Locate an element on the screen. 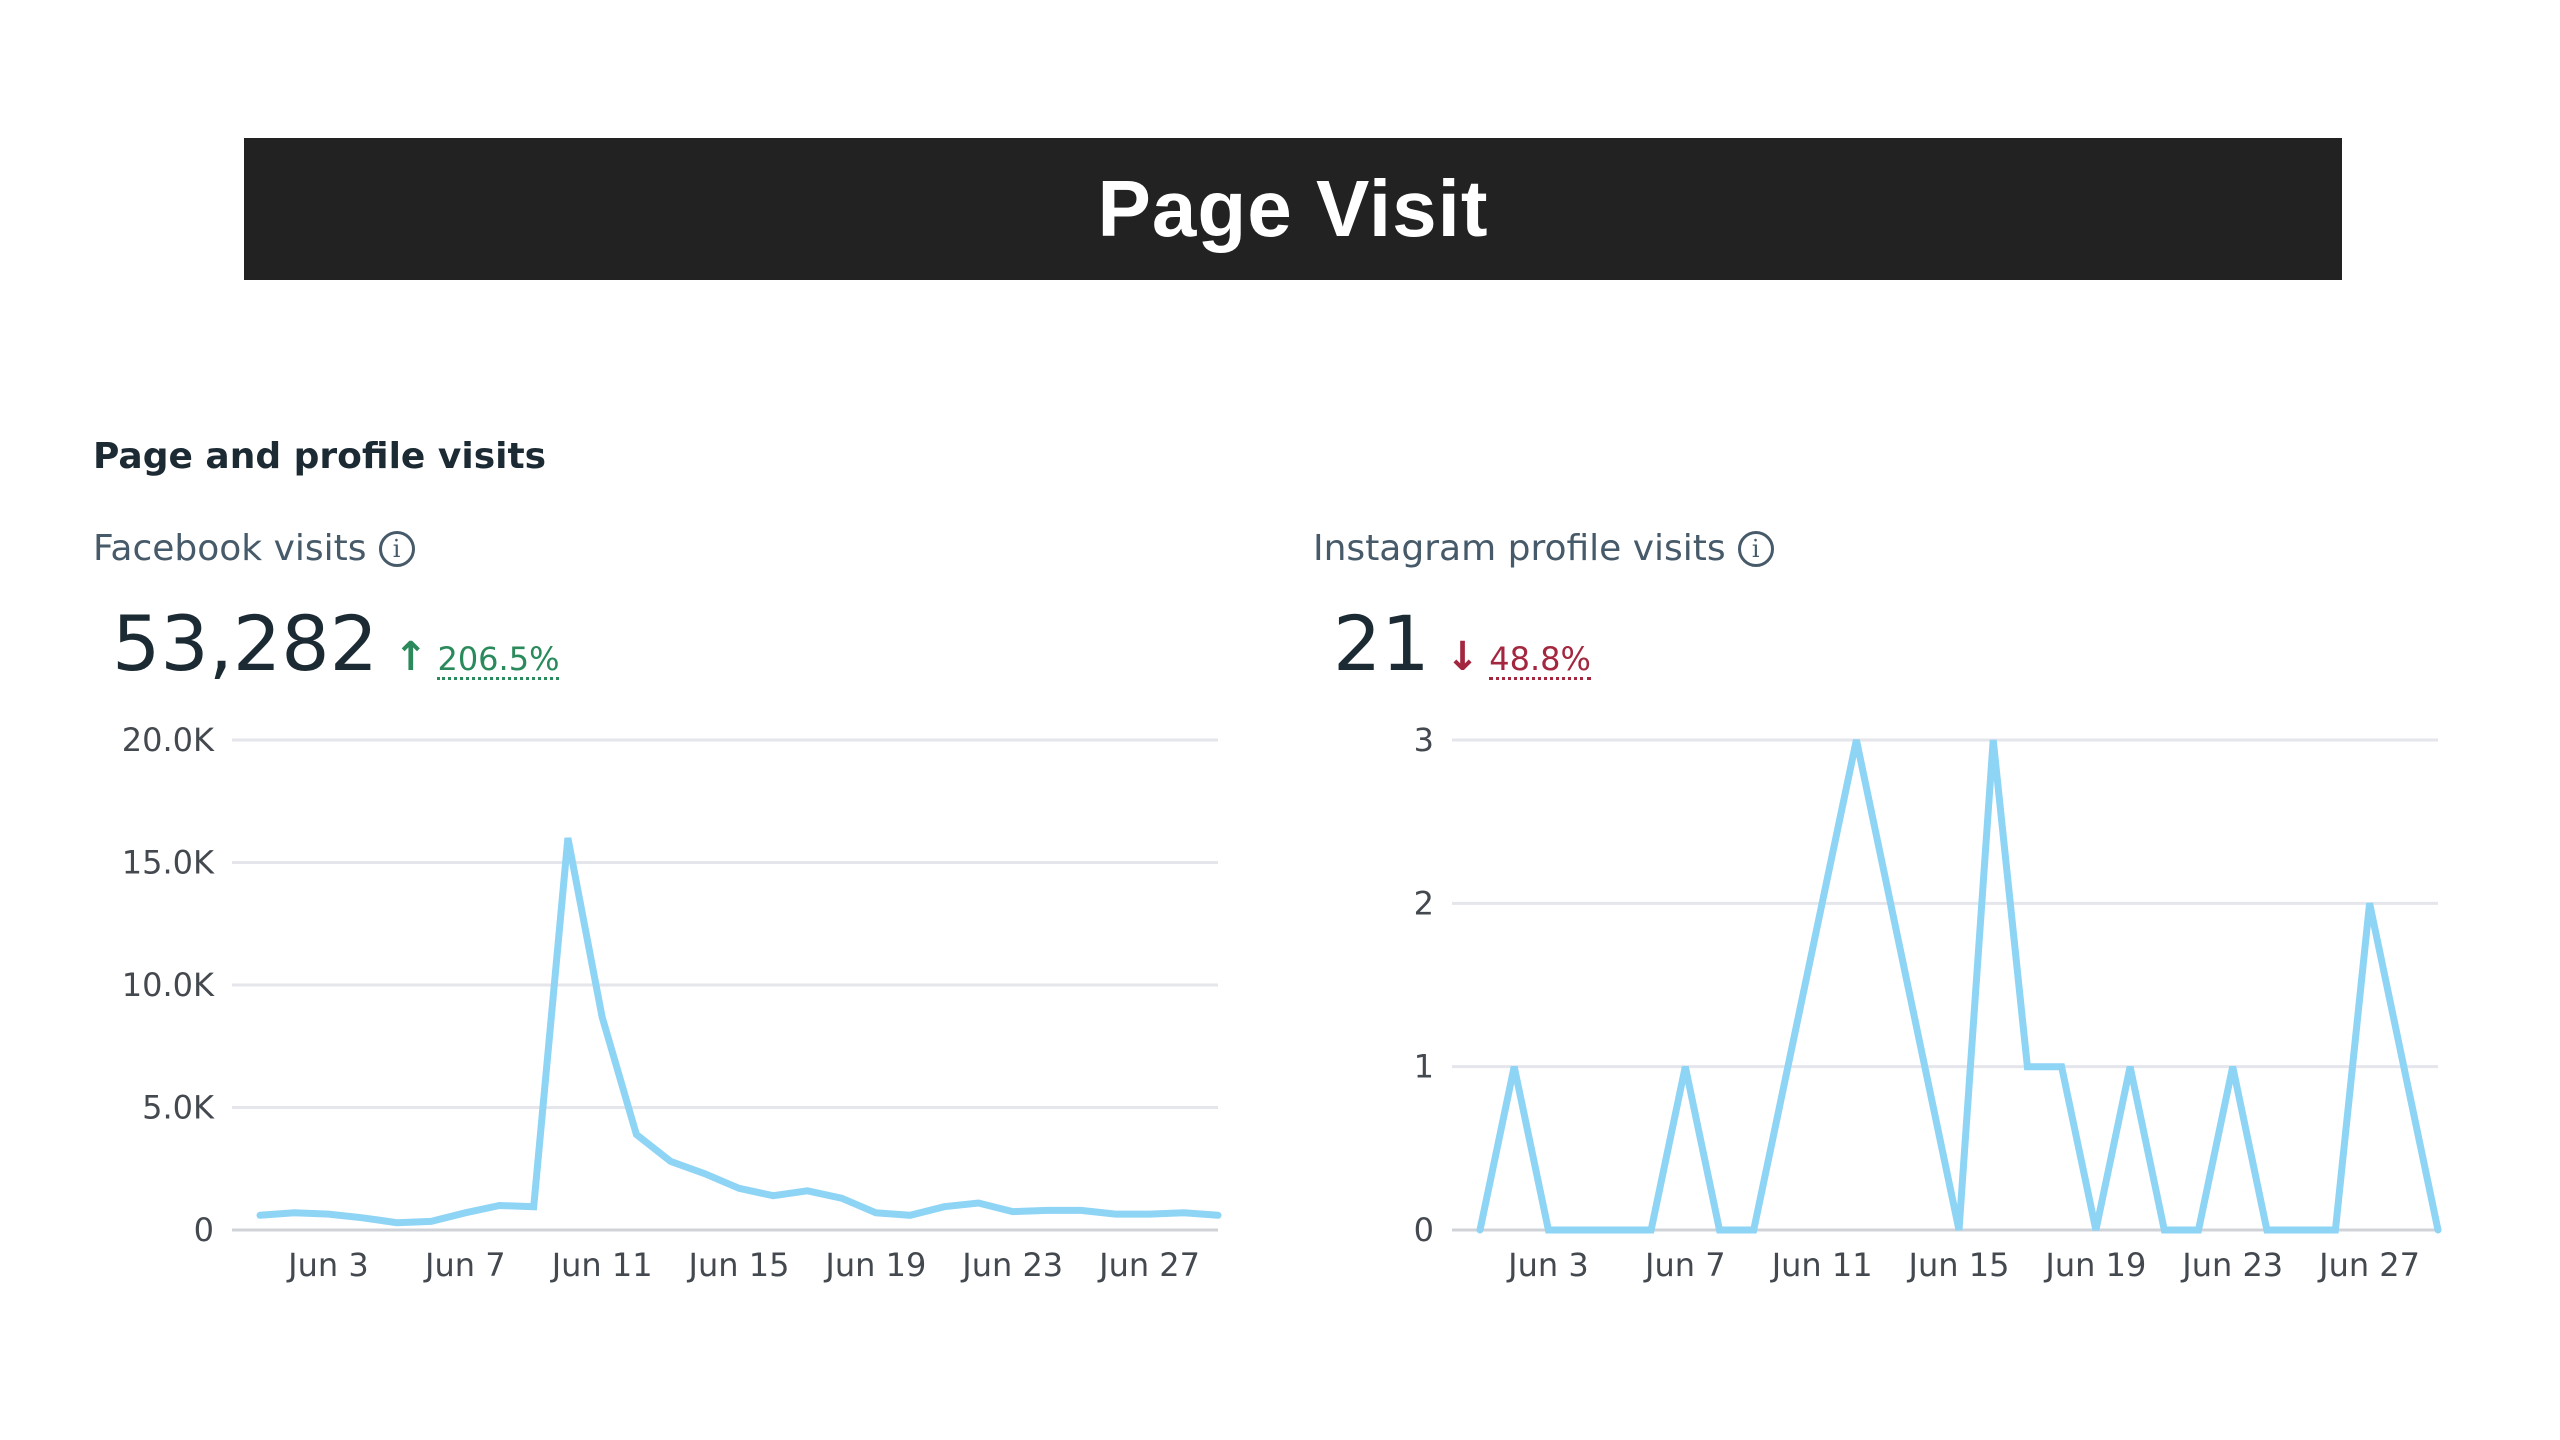 The height and width of the screenshot is (1440, 2560). y-tick-label: 5.0K is located at coordinates (178, 1108).